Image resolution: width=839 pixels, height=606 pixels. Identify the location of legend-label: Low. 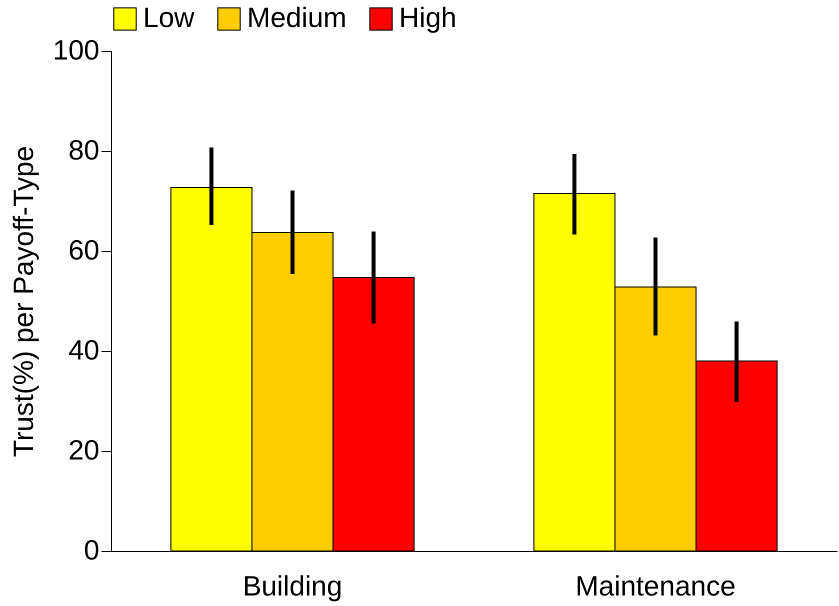
(169, 17).